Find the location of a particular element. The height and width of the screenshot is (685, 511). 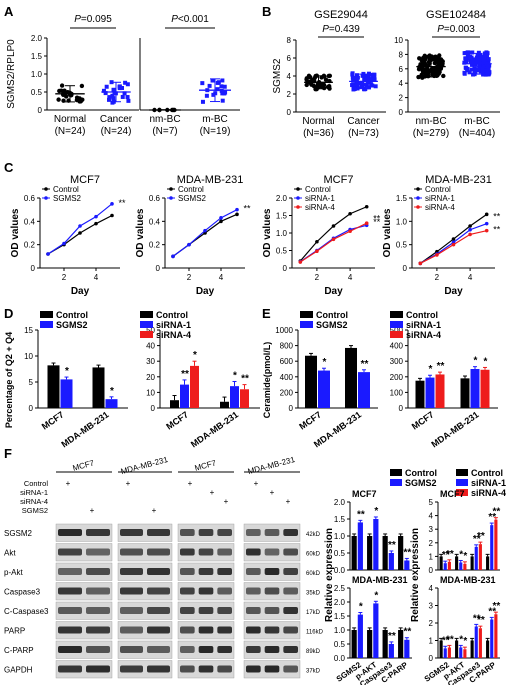

panel-e-right-y-tick-label: 200 is located at coordinates (397, 377).